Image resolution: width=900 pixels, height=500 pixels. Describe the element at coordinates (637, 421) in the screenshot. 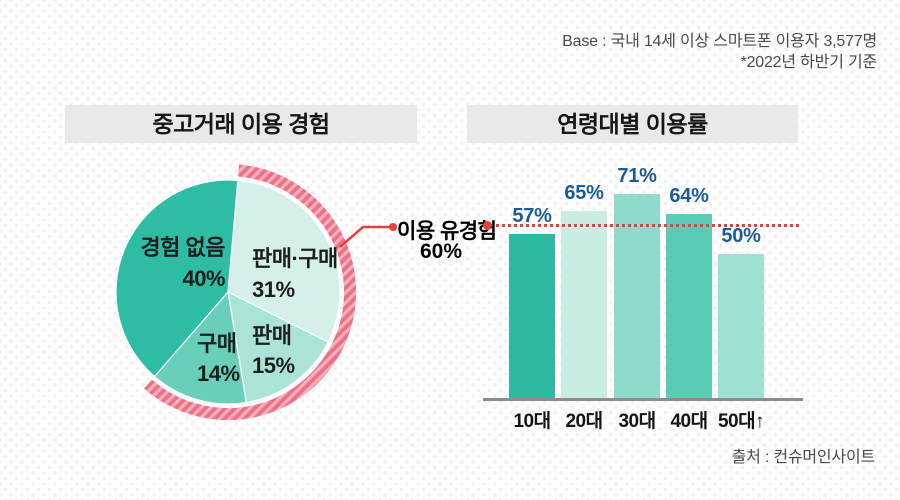

I see `bar-category-label: 30대` at that location.